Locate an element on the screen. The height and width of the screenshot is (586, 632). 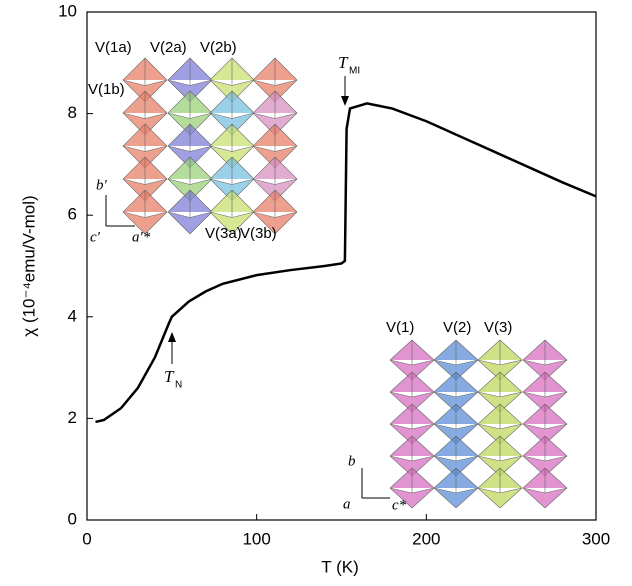
inset-axis-label: a is located at coordinates (347, 504).